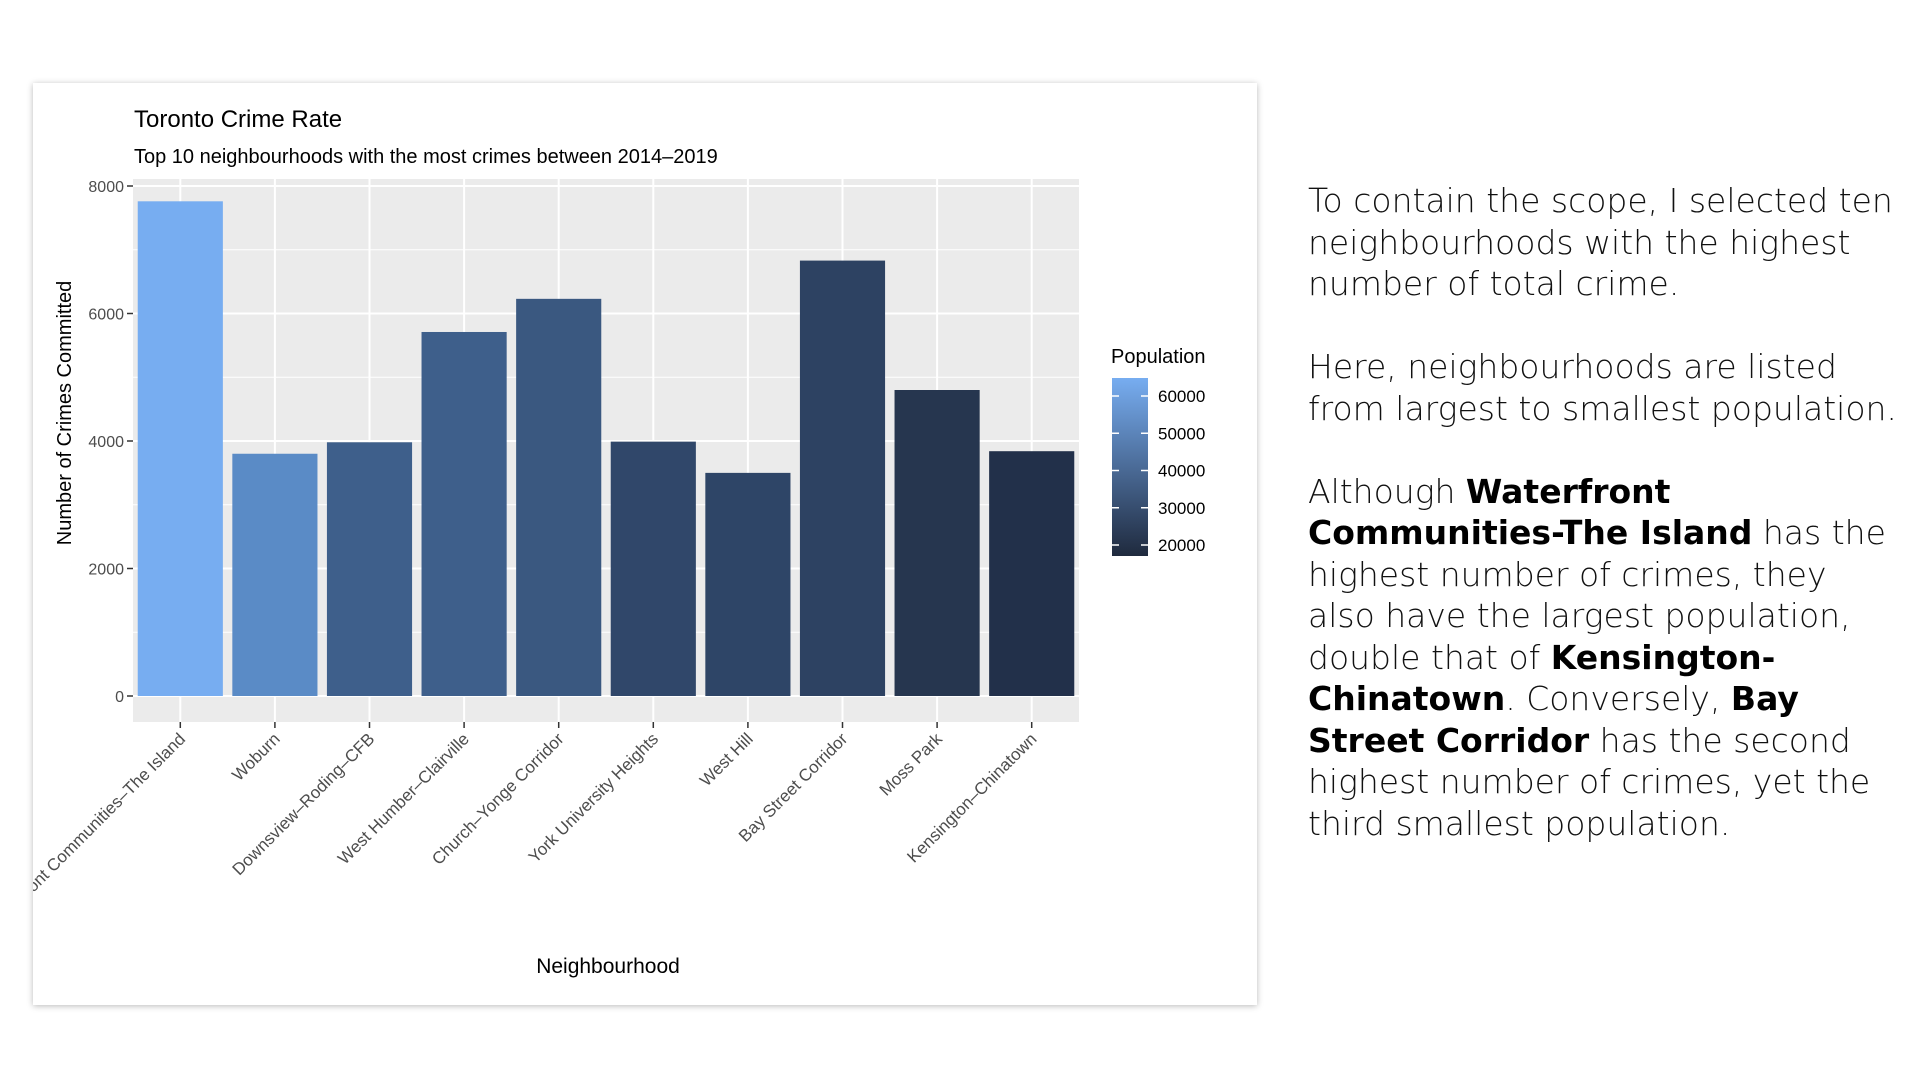  What do you see at coordinates (111, 831) in the screenshot?
I see `x-tick-label: Waterfront Communities–The Island` at bounding box center [111, 831].